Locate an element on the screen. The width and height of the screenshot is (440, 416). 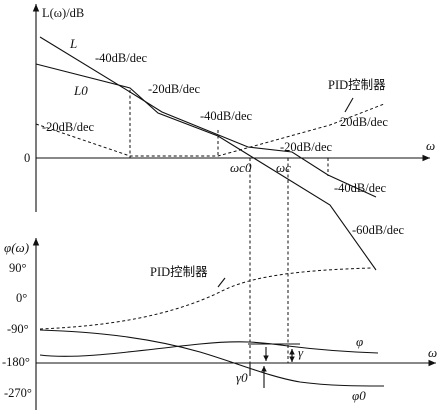
slope-label-pid-1: -20dB/dec is located at coordinates (68, 127).